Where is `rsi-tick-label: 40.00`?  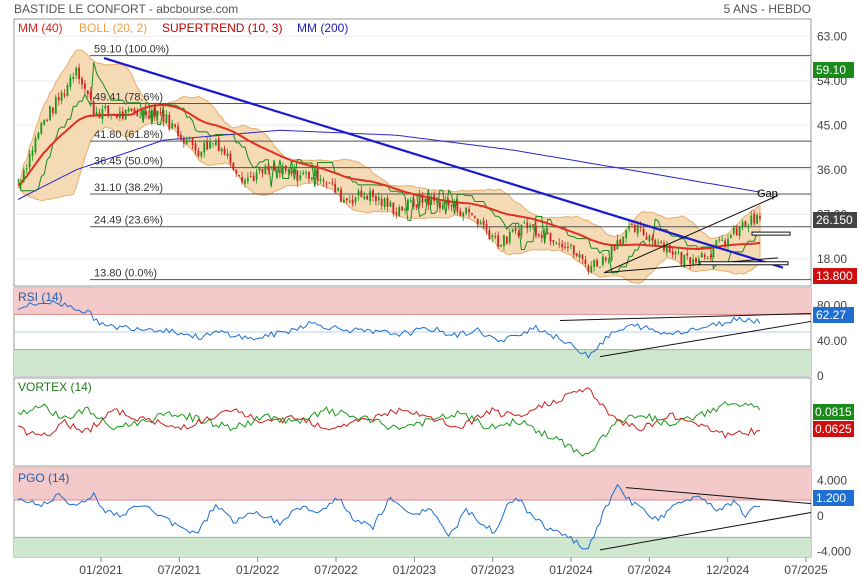
rsi-tick-label: 40.00 is located at coordinates (832, 341).